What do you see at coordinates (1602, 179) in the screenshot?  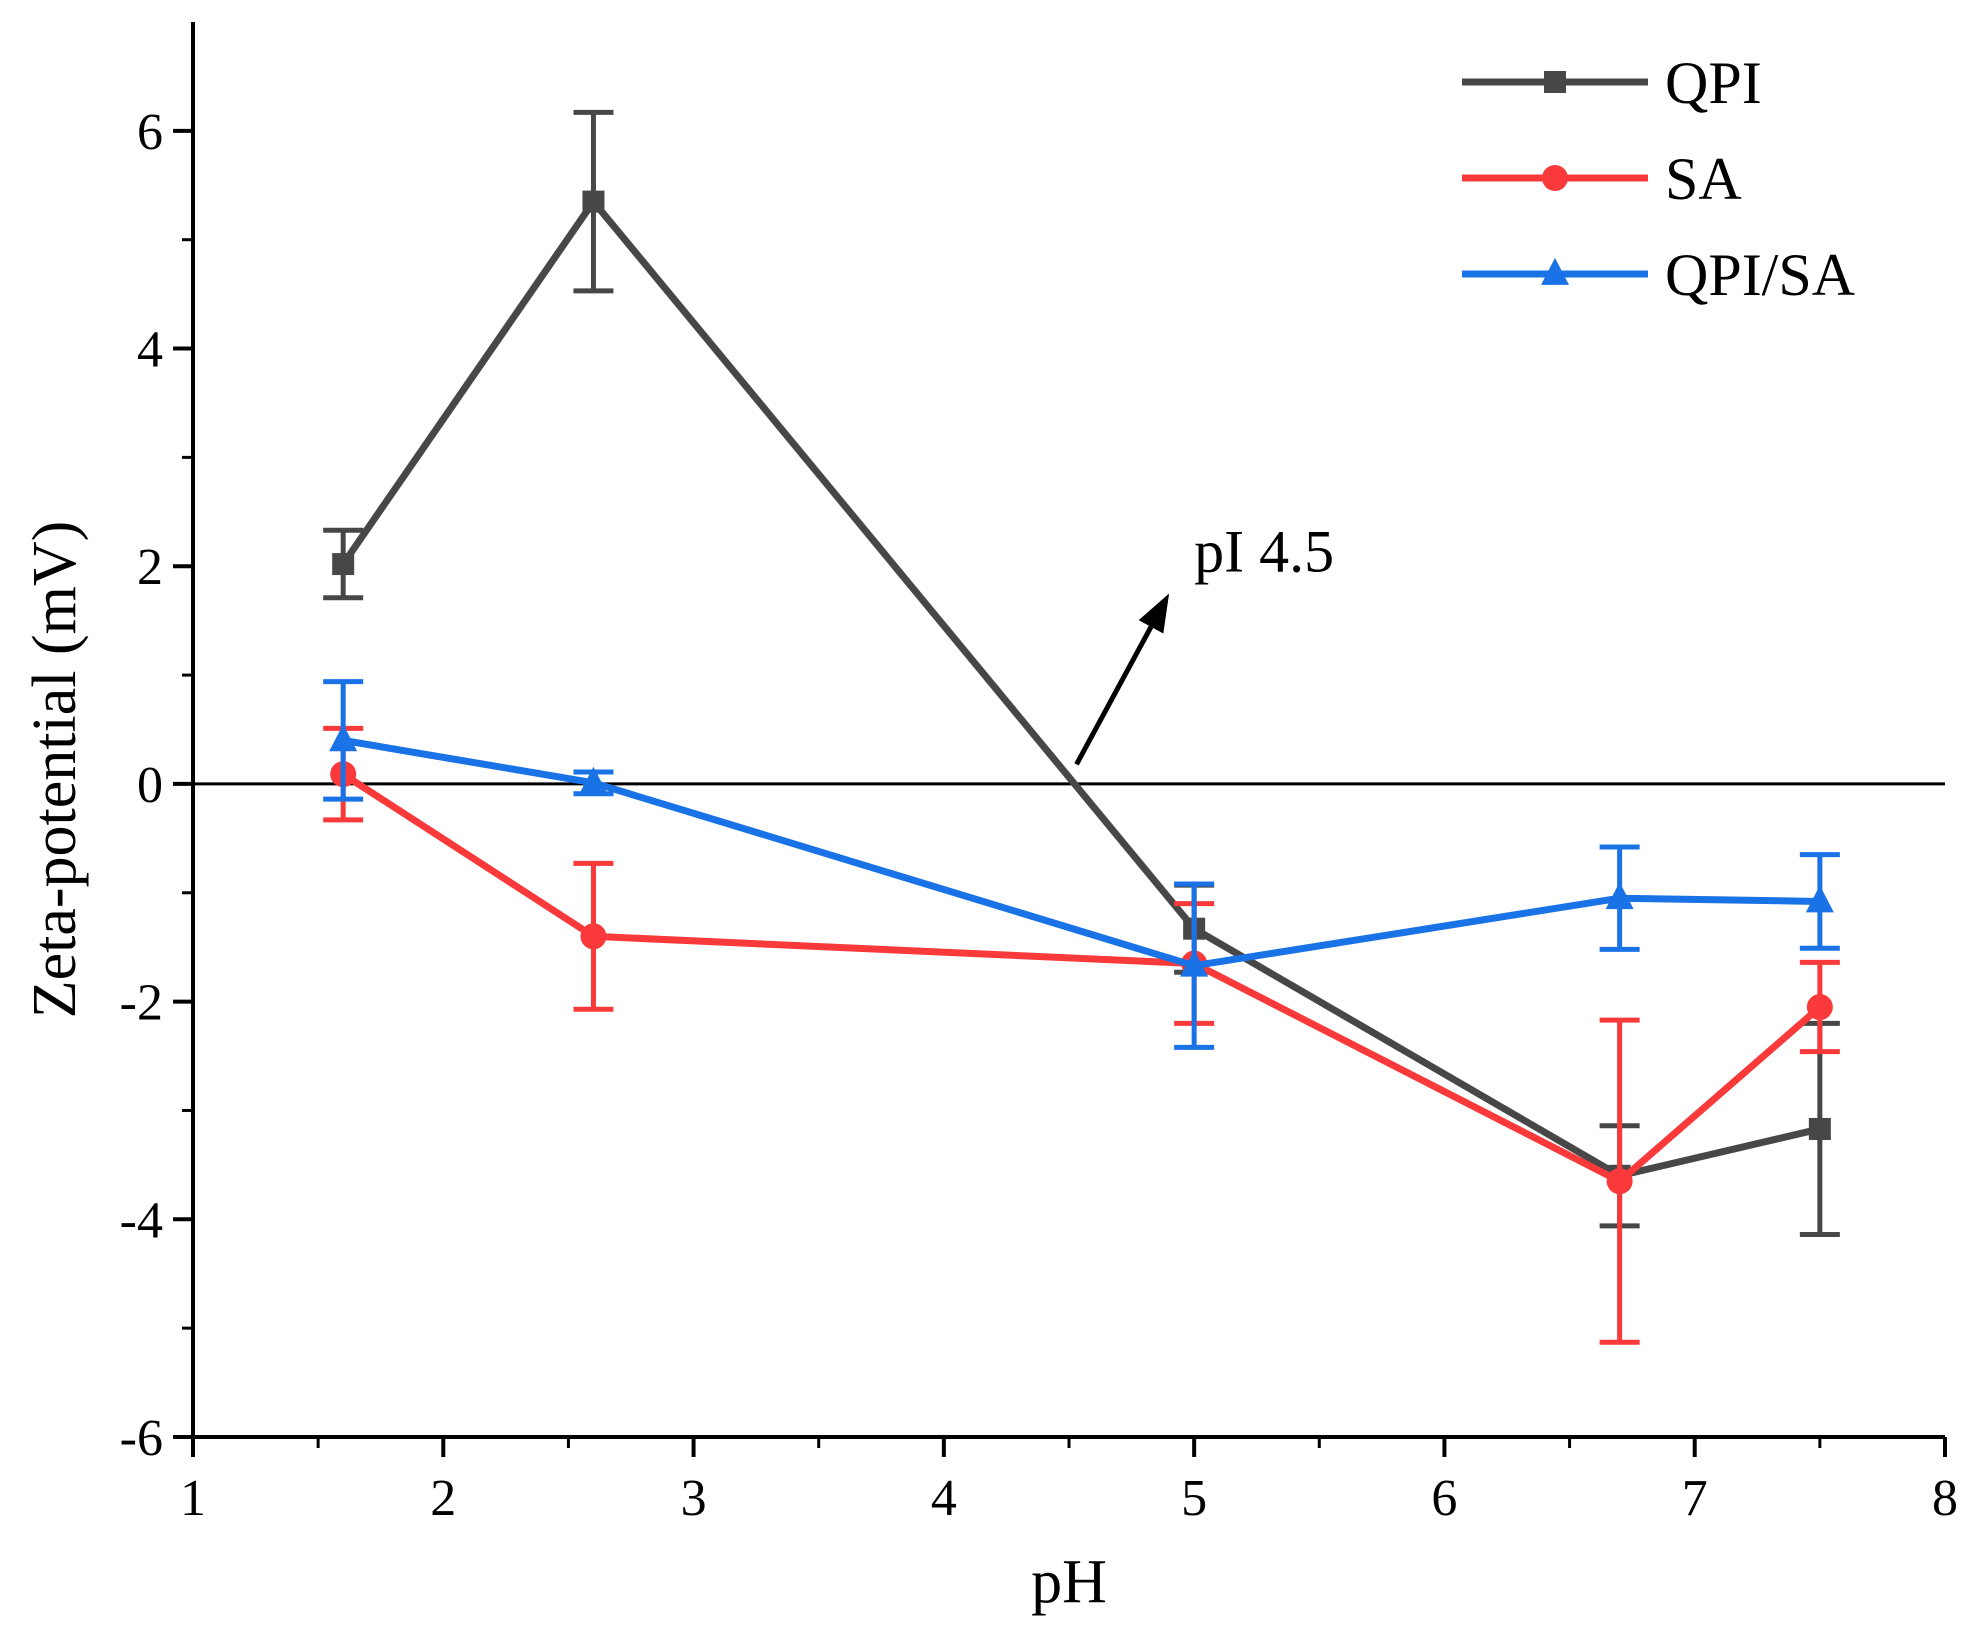 I see `legend-item-sa: SA` at bounding box center [1602, 179].